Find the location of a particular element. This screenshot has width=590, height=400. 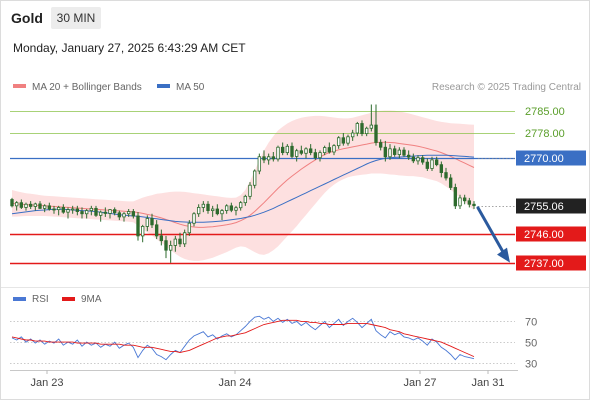

x-axis: Jan 23 Jan 24 Jan 27 Jan 31 is located at coordinates (267, 379).